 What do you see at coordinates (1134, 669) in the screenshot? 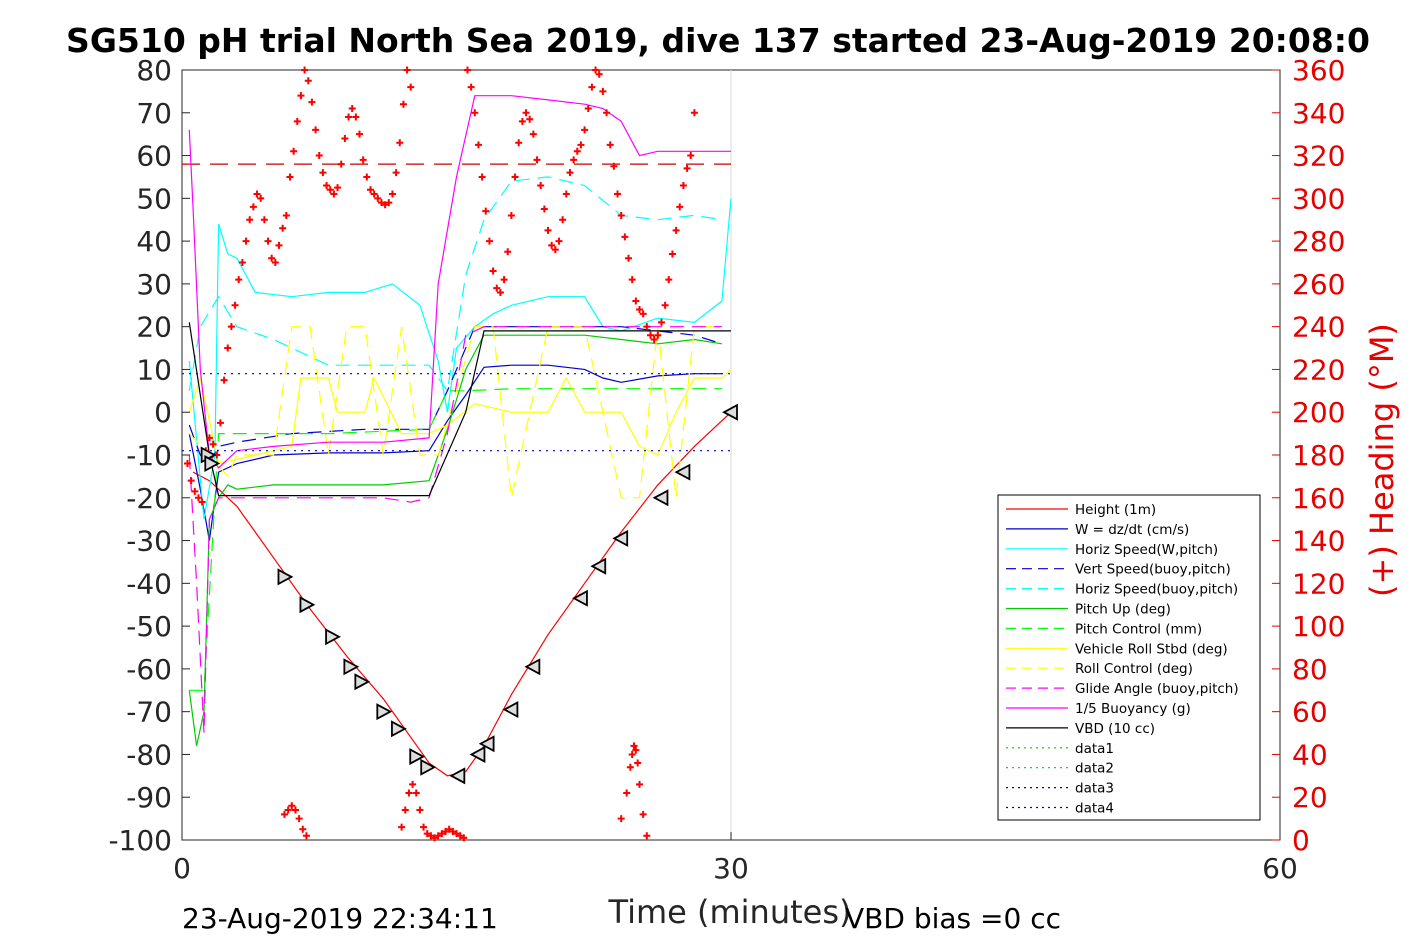
I see `legend-entry: Roll Control (deg)` at bounding box center [1134, 669].